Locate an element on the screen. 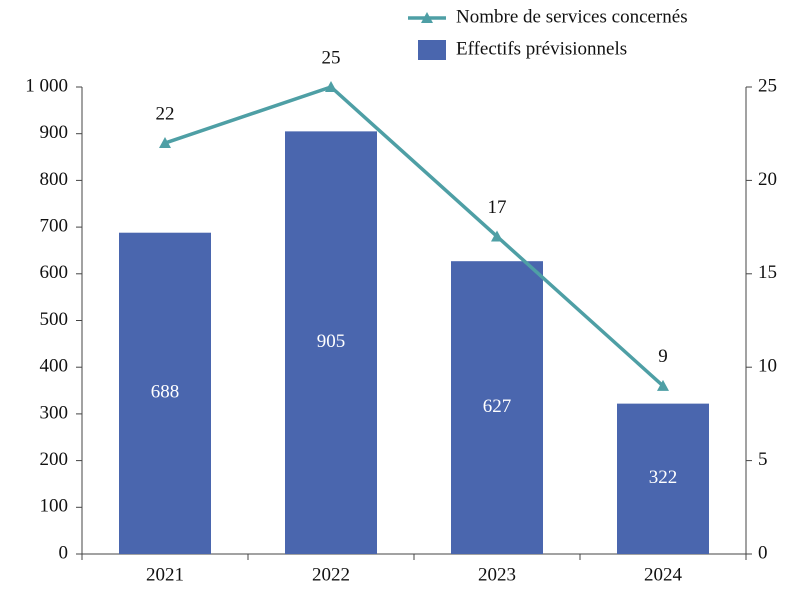 This screenshot has width=802, height=600. bar-value-label: 322 is located at coordinates (663, 477).